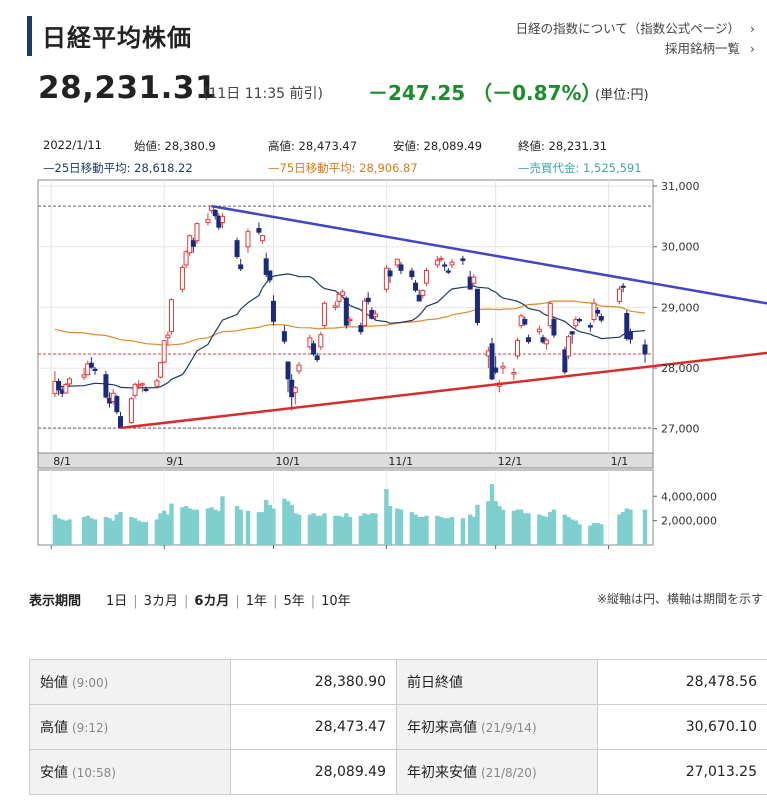 The width and height of the screenshot is (767, 807). I want to click on components-link: 採用銘柄一覧 ›, so click(710, 47).